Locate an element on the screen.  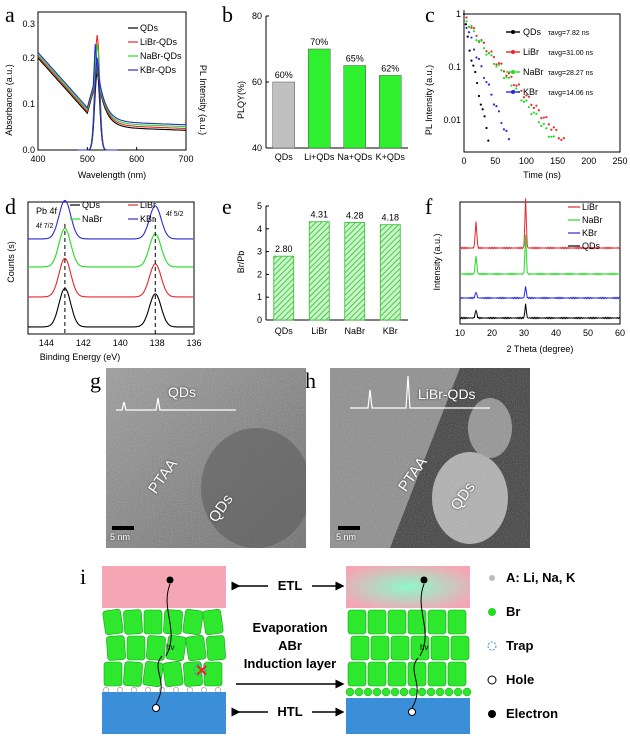
c-legend-tau: τavg=14.06 ns is located at coordinates (570, 93).